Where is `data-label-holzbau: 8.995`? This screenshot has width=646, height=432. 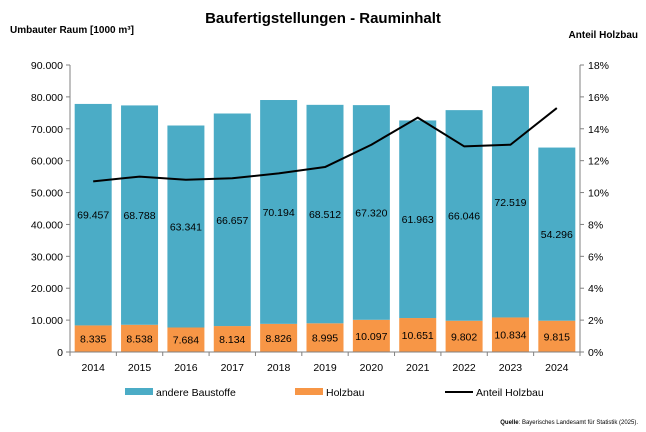
data-label-holzbau: 8.995 is located at coordinates (325, 339).